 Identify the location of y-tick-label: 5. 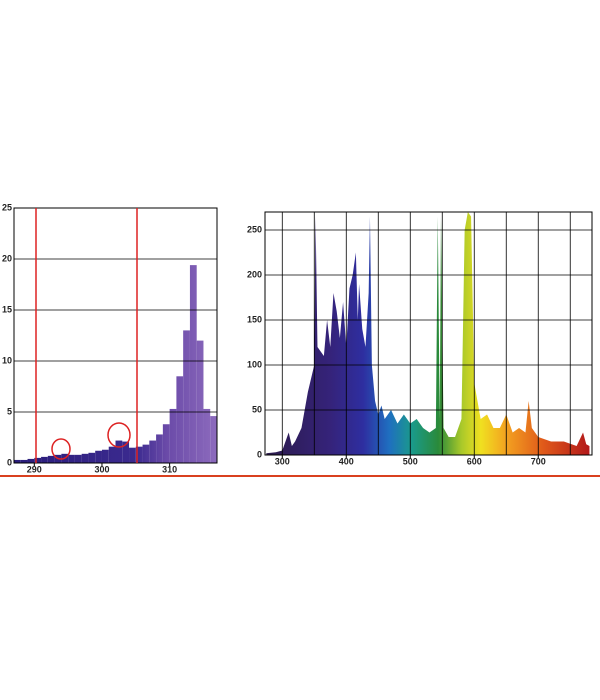
(9, 411).